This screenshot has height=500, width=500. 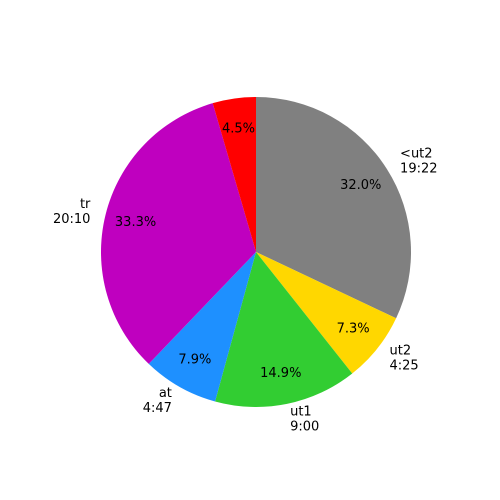 I want to click on slice-label: ut1 9:00, so click(x=304, y=419).